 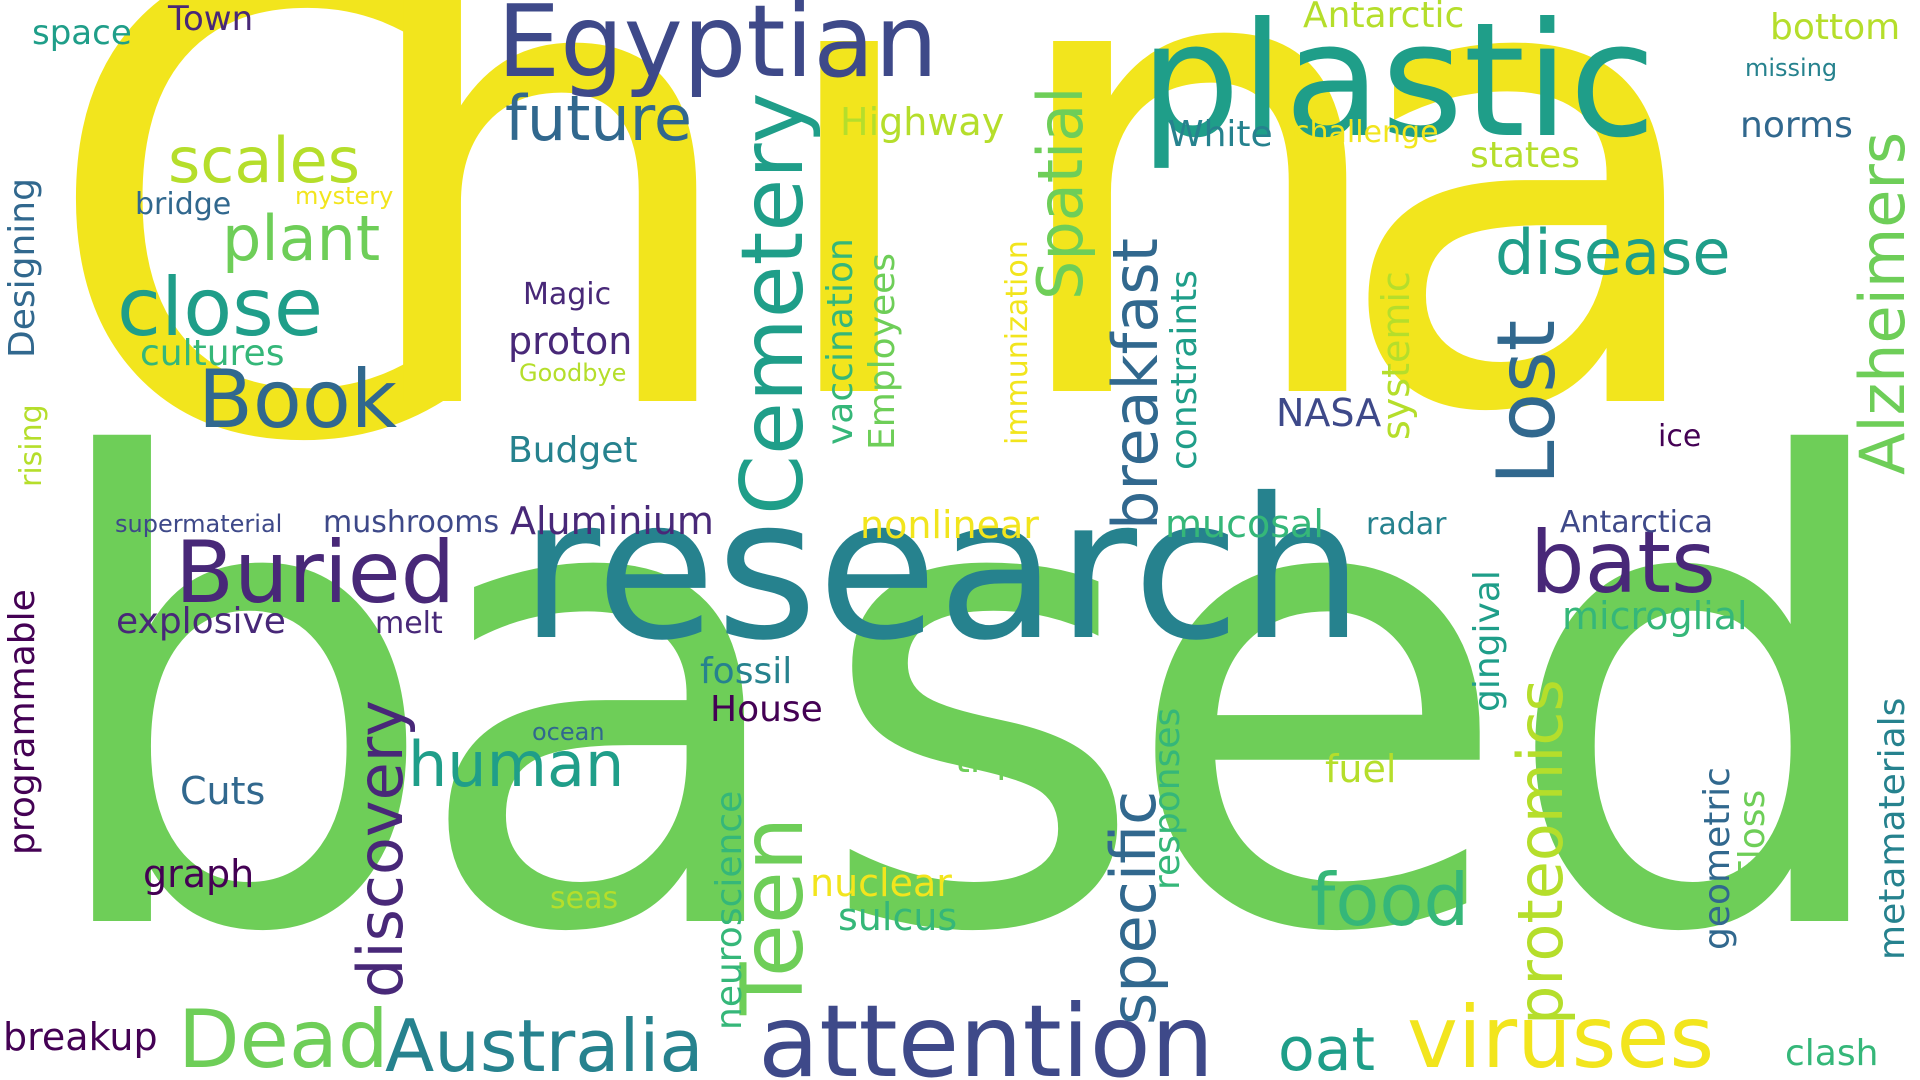 I want to click on word-china-i: i, so click(x=849, y=271).